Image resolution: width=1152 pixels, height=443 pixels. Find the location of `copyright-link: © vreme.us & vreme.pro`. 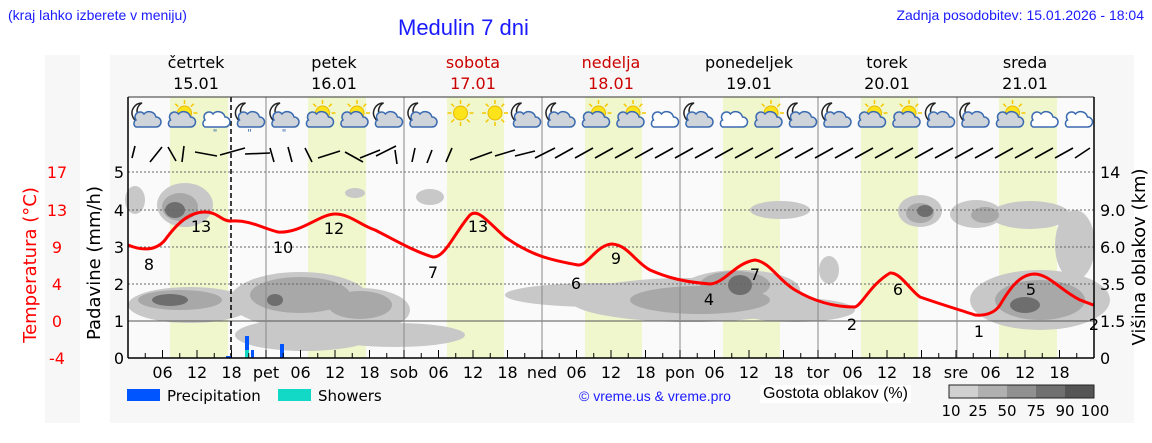

copyright-link: © vreme.us & vreme.pro is located at coordinates (655, 396).